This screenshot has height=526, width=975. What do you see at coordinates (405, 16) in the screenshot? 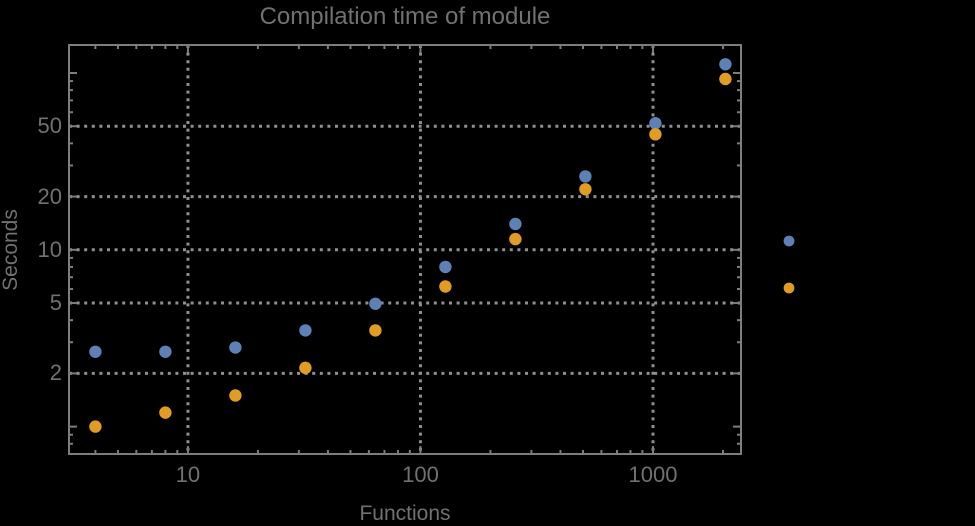
I see `chart-title: Compilation time of module` at bounding box center [405, 16].